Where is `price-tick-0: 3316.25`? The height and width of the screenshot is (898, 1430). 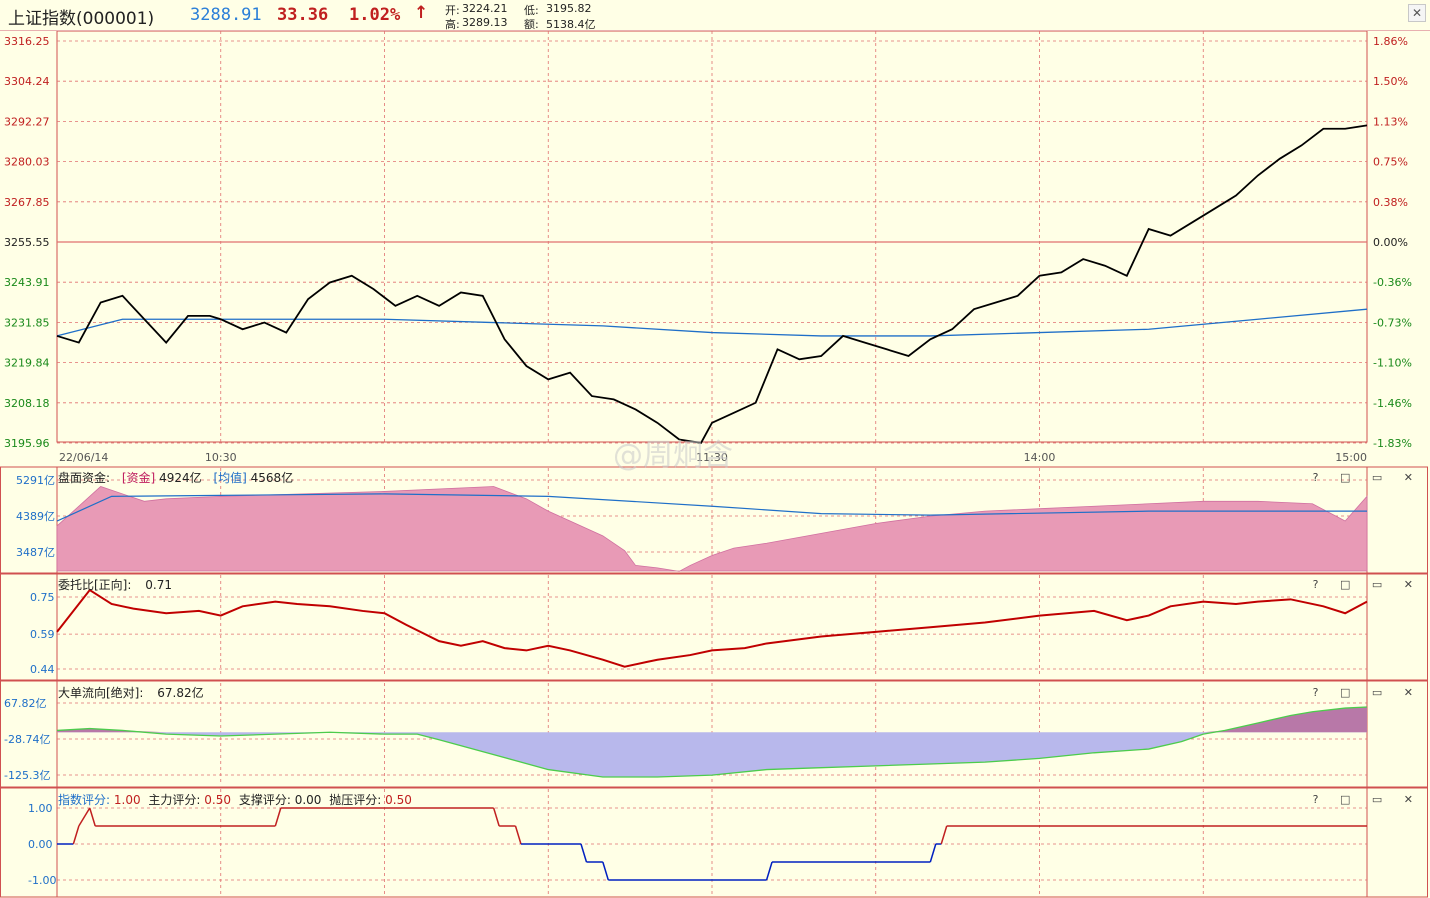 price-tick-0: 3316.25 is located at coordinates (27, 41).